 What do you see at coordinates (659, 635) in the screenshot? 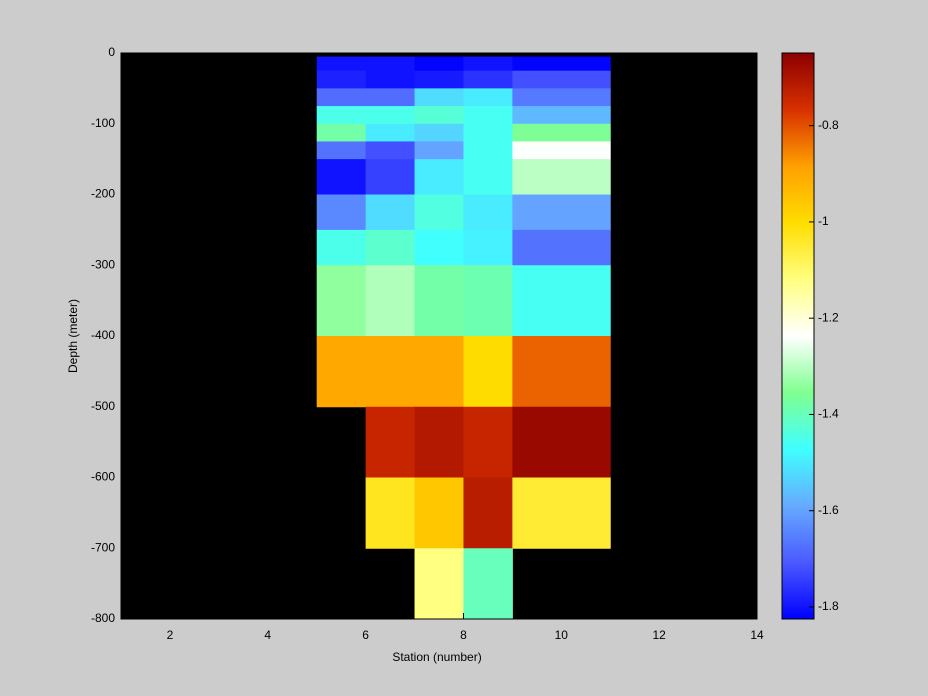
I see `x-tick-label: 12` at bounding box center [659, 635].